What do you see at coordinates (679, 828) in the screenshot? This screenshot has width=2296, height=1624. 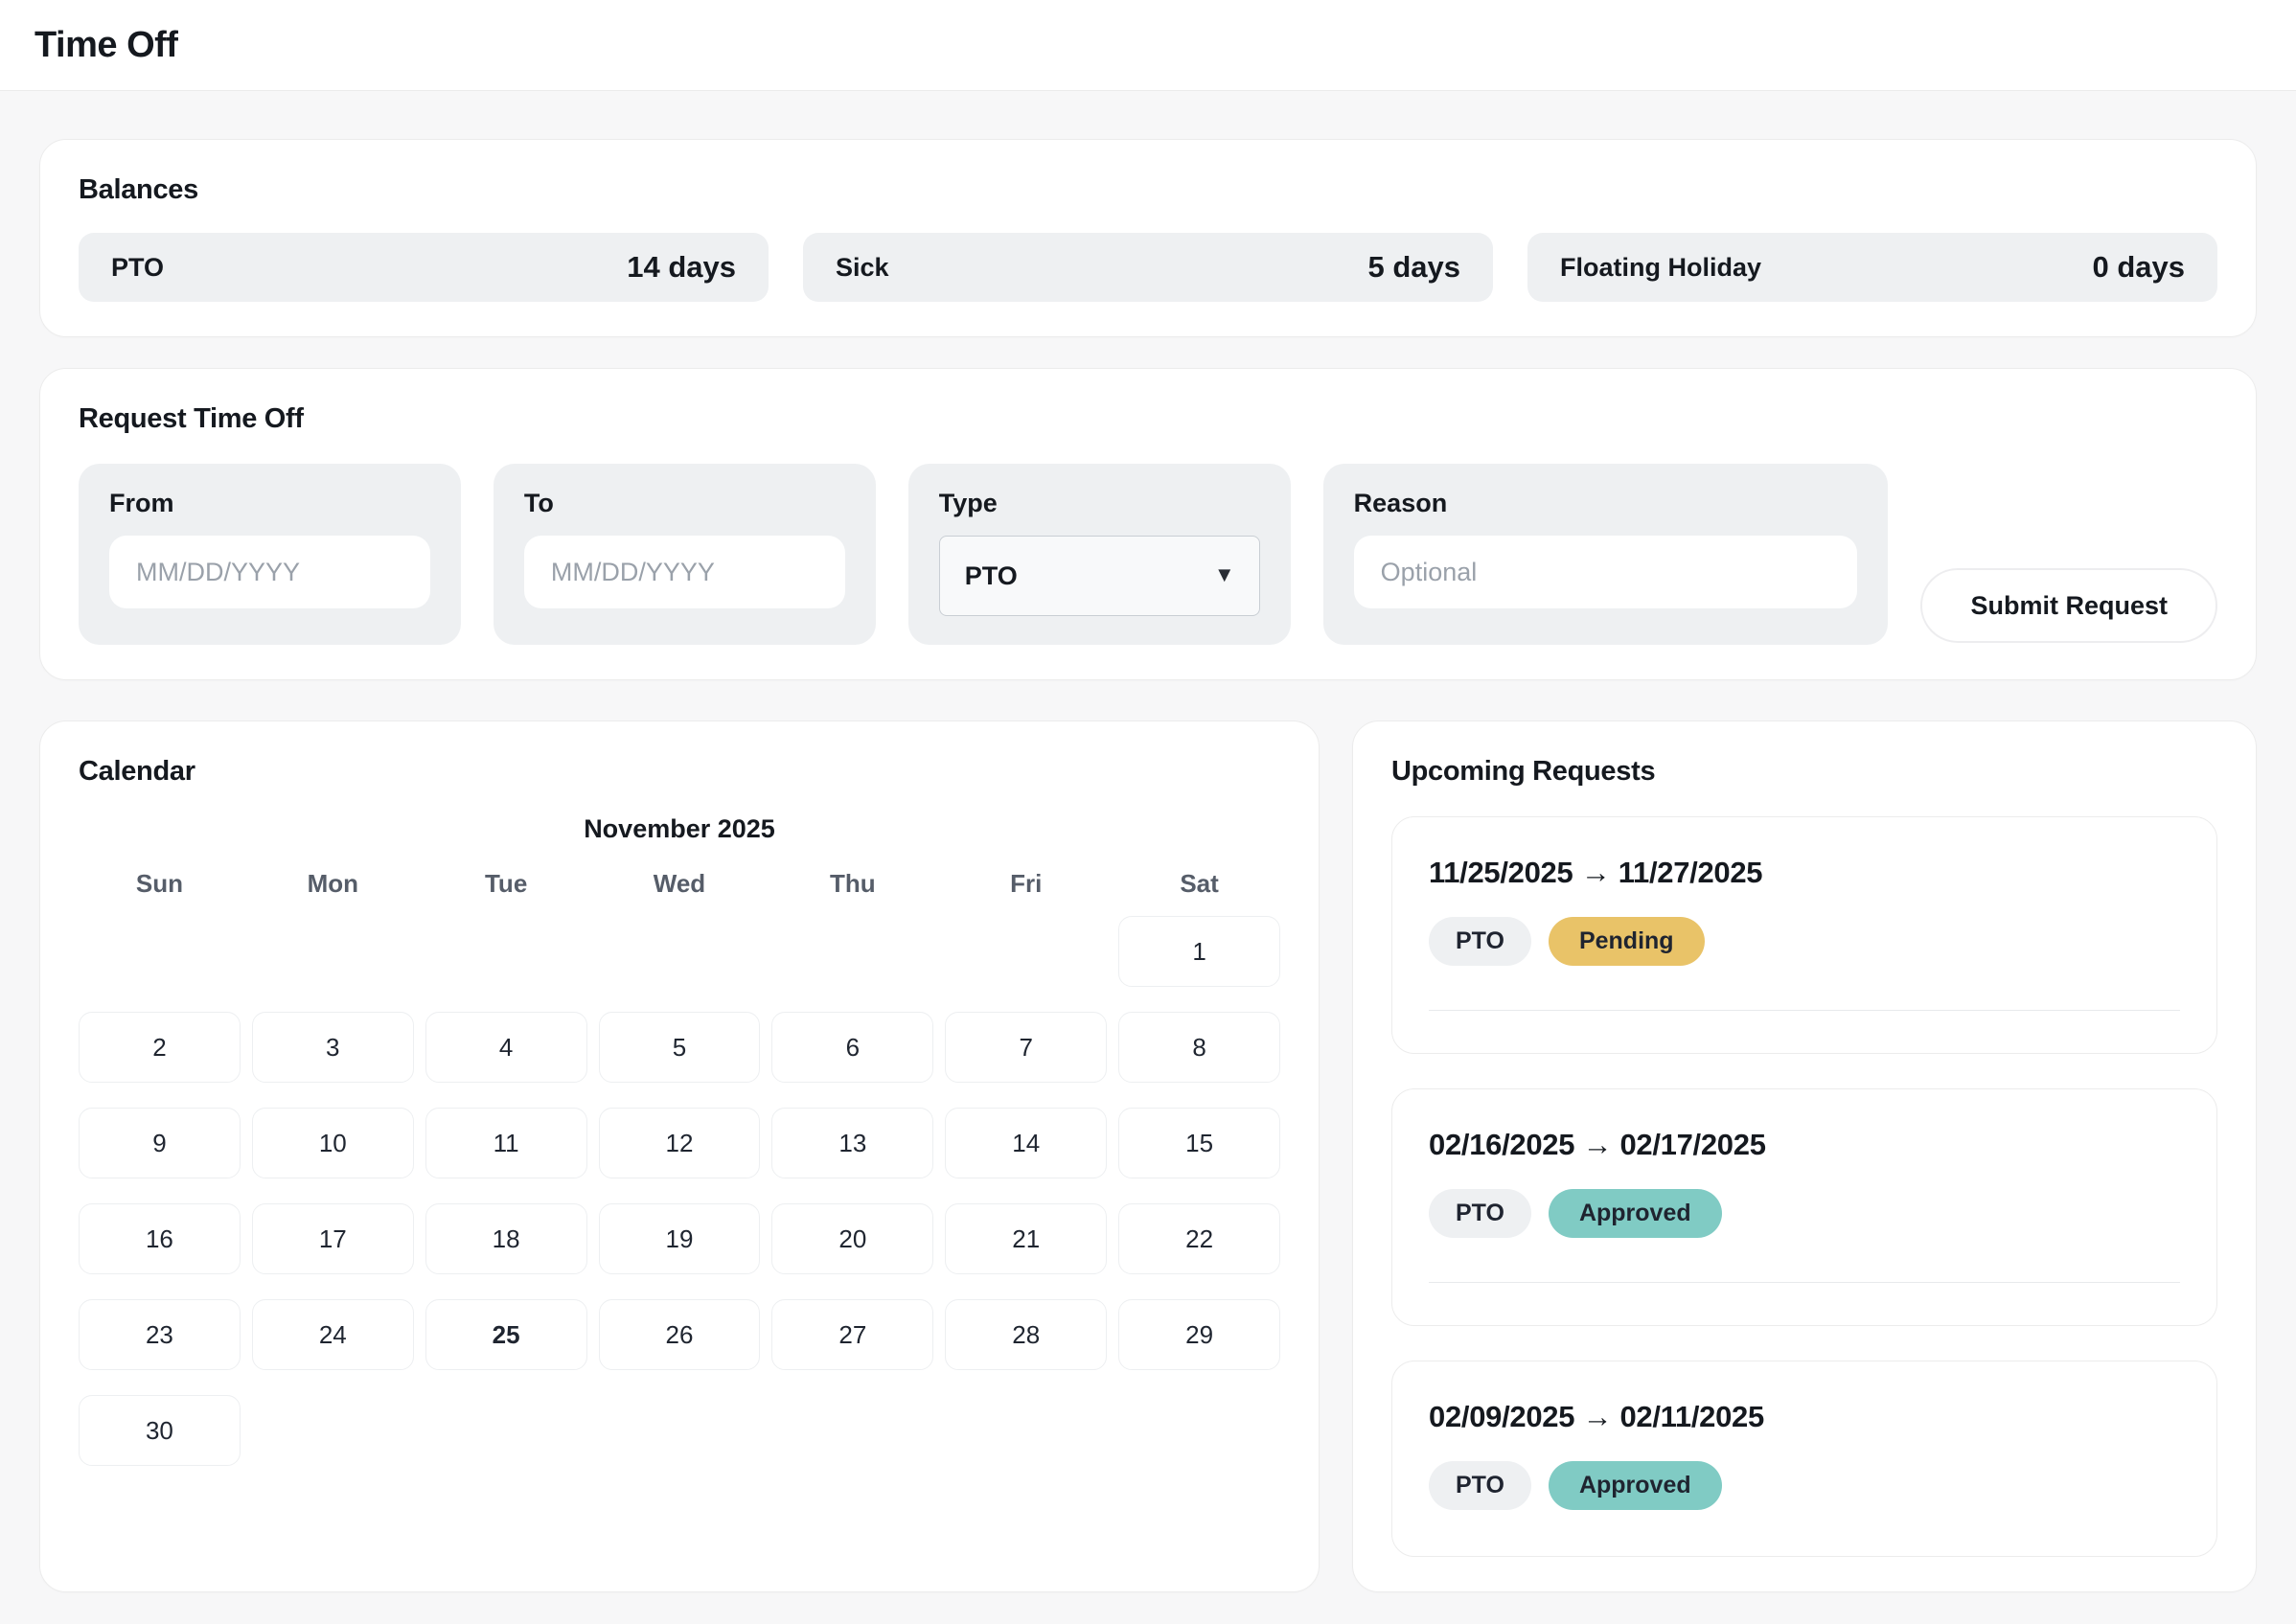 I see `calendar-month-label: November 2025` at bounding box center [679, 828].